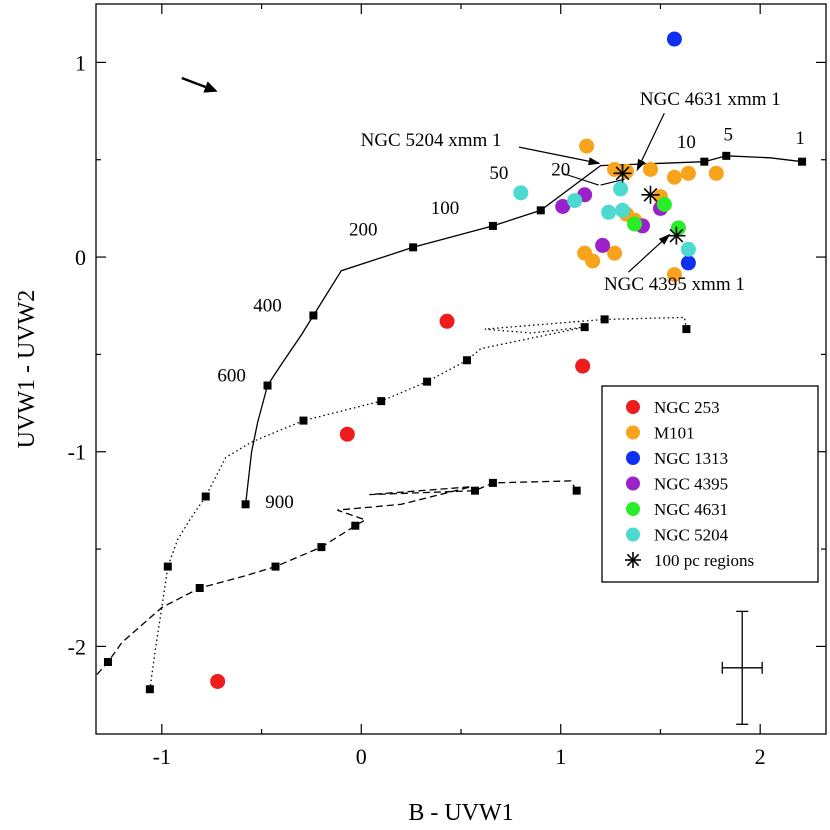 Image resolution: width=830 pixels, height=830 pixels. Describe the element at coordinates (77, 646) in the screenshot. I see `y-tick-label: -2` at that location.